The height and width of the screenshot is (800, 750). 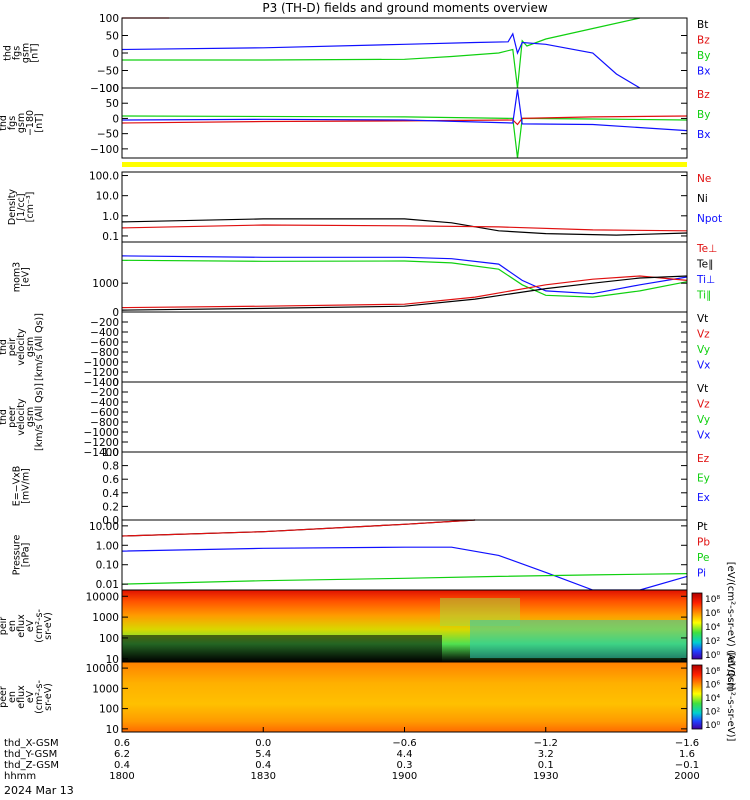 What do you see at coordinates (12, 347) in the screenshot?
I see `y-axis-label: peir` at bounding box center [12, 347].